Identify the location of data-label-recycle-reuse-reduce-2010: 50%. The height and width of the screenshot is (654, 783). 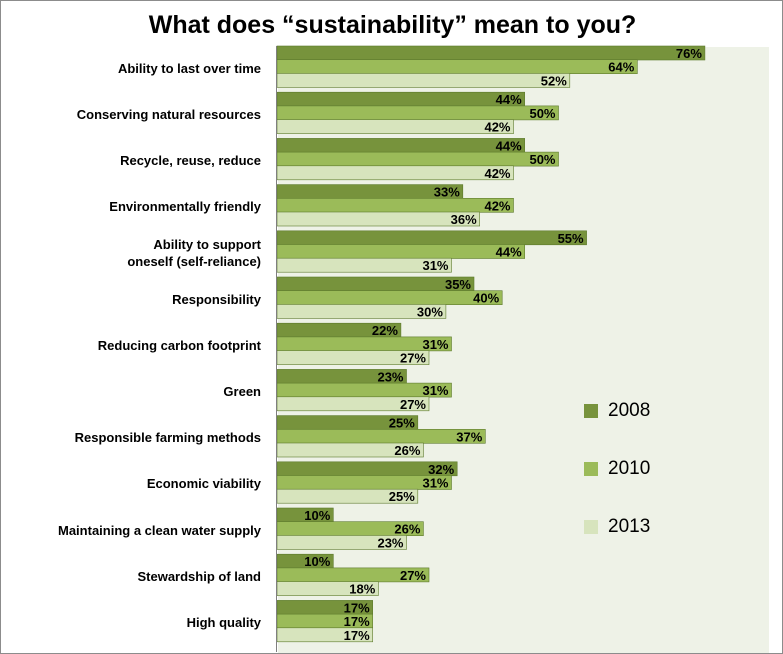
(542, 159).